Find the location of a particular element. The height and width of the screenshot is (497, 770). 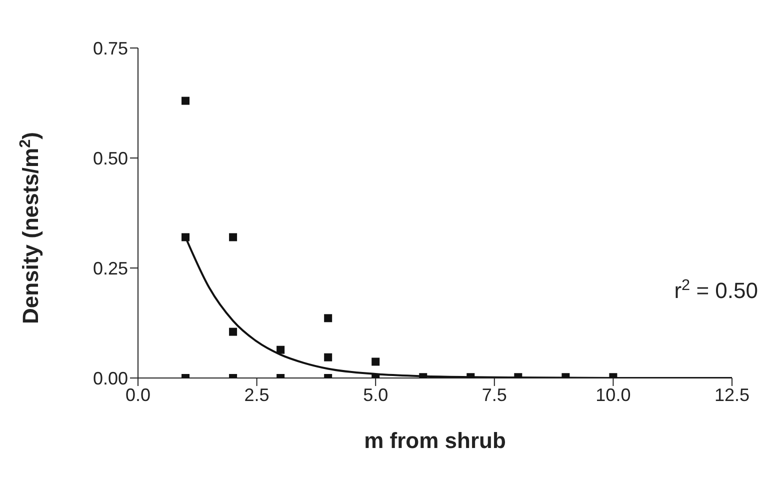

y-tick-label: 0.25 is located at coordinates (110, 268).